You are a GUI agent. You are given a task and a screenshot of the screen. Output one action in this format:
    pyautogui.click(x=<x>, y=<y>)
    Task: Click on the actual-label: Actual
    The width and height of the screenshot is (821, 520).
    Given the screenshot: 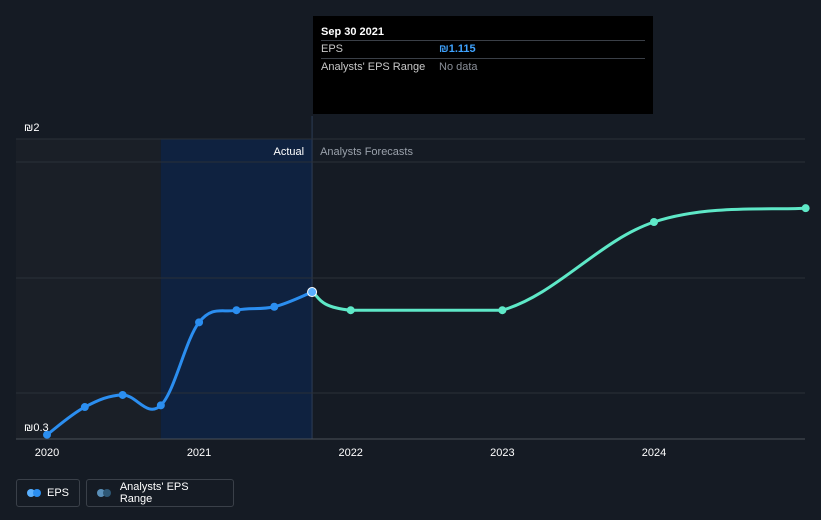 What is the action you would take?
    pyautogui.click(x=288, y=152)
    